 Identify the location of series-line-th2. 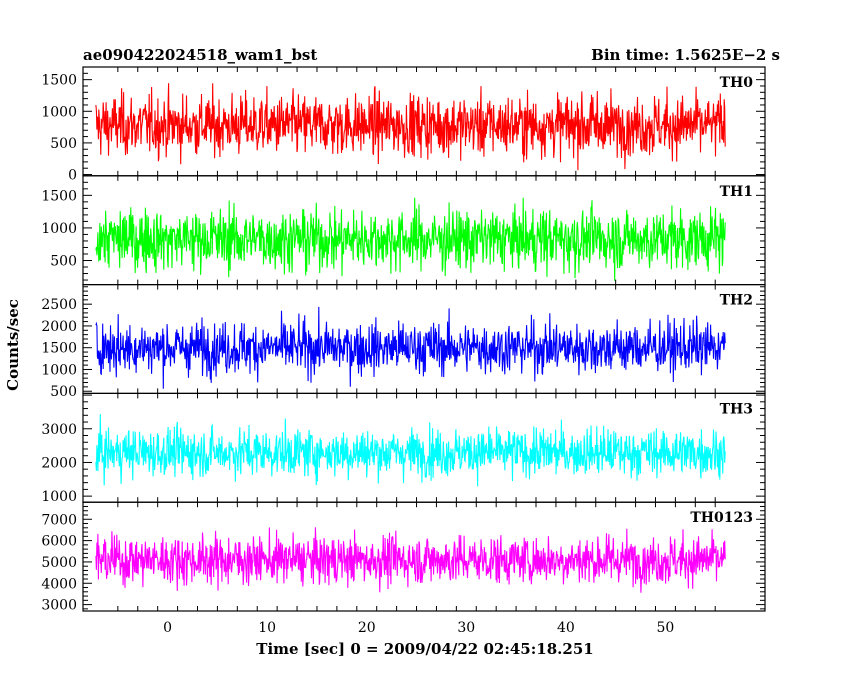
(410, 347).